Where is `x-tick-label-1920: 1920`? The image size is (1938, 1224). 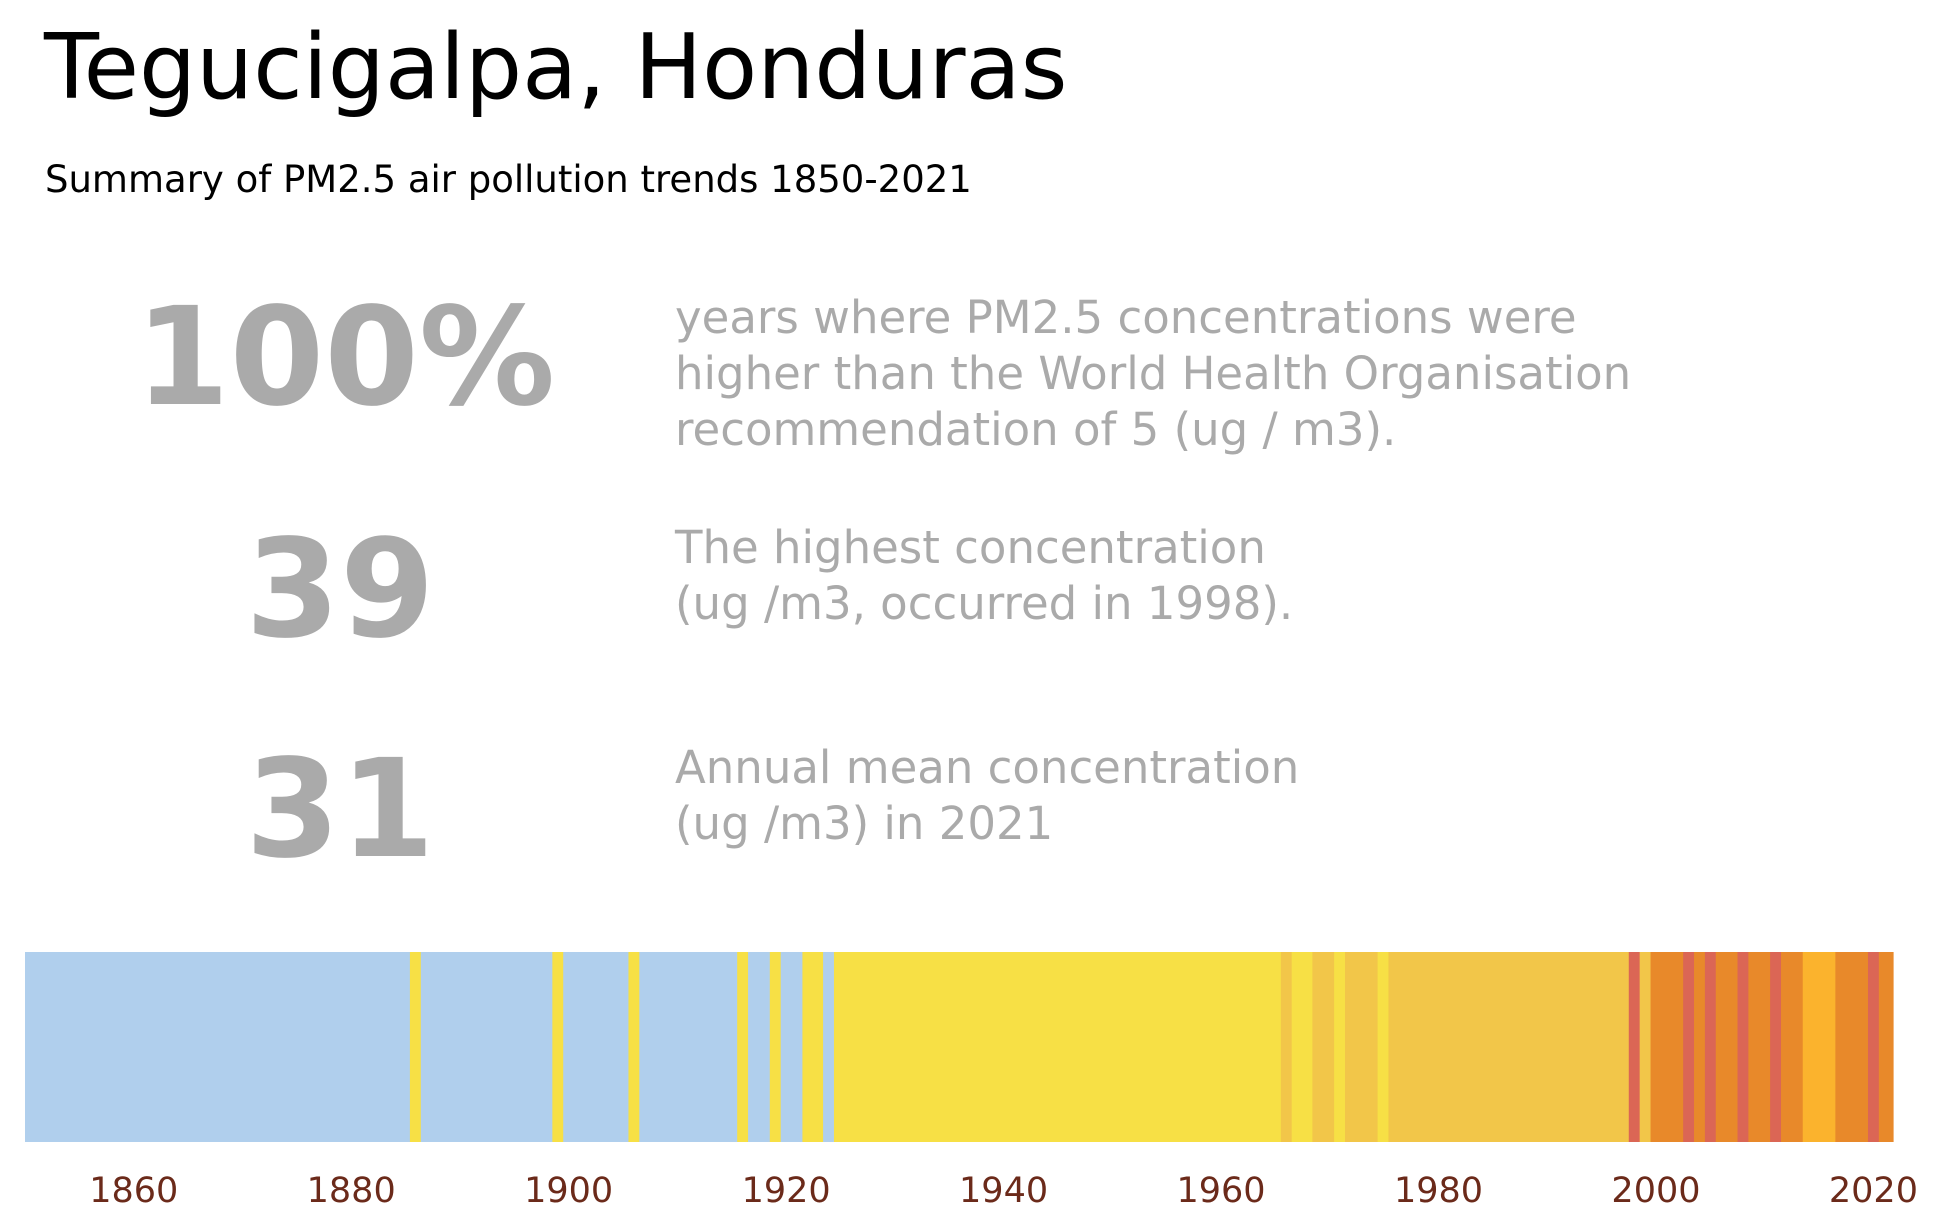 x-tick-label-1920: 1920 is located at coordinates (786, 1191).